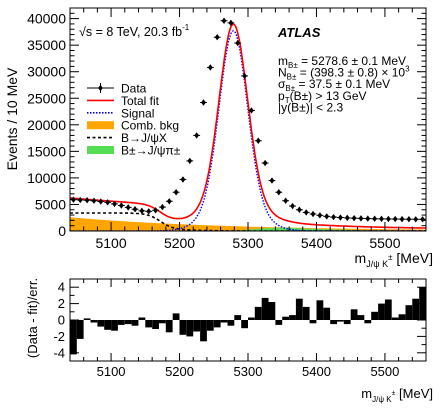 The width and height of the screenshot is (447, 410). Describe the element at coordinates (328, 96) in the screenshot. I see `fit-result-value: (B±) > 13 GeV` at that location.